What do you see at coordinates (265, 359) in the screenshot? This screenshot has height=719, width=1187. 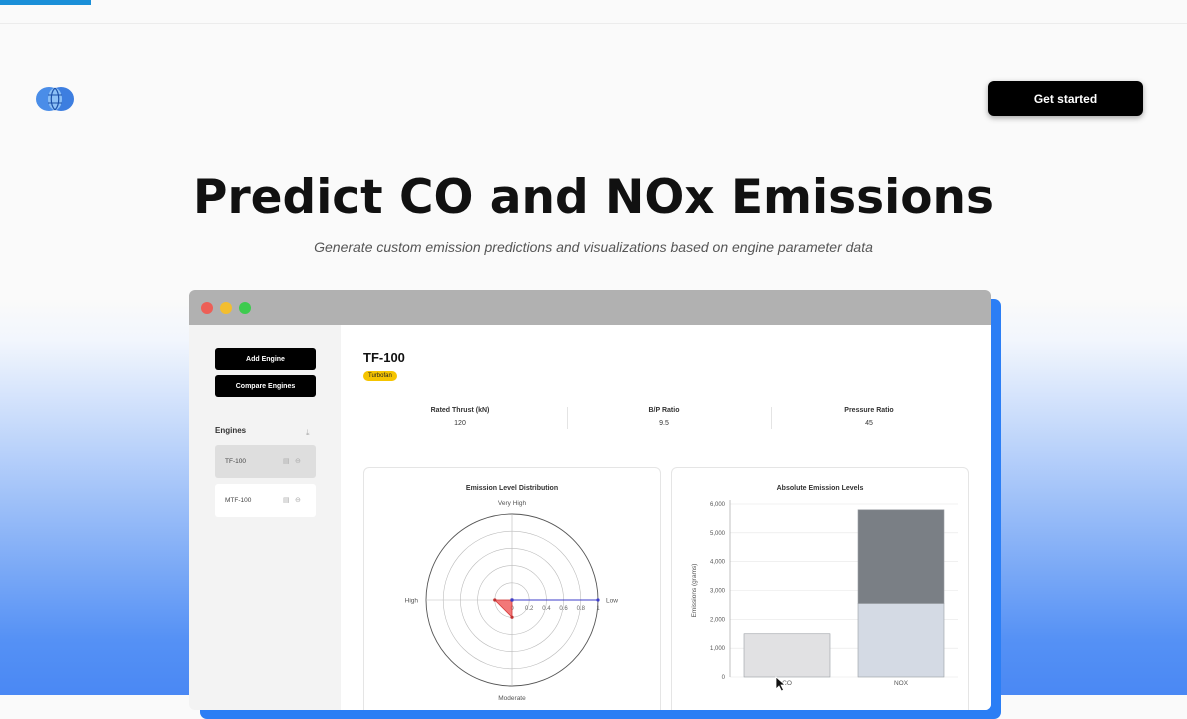 I see `add-engine-button: Add Engine` at bounding box center [265, 359].